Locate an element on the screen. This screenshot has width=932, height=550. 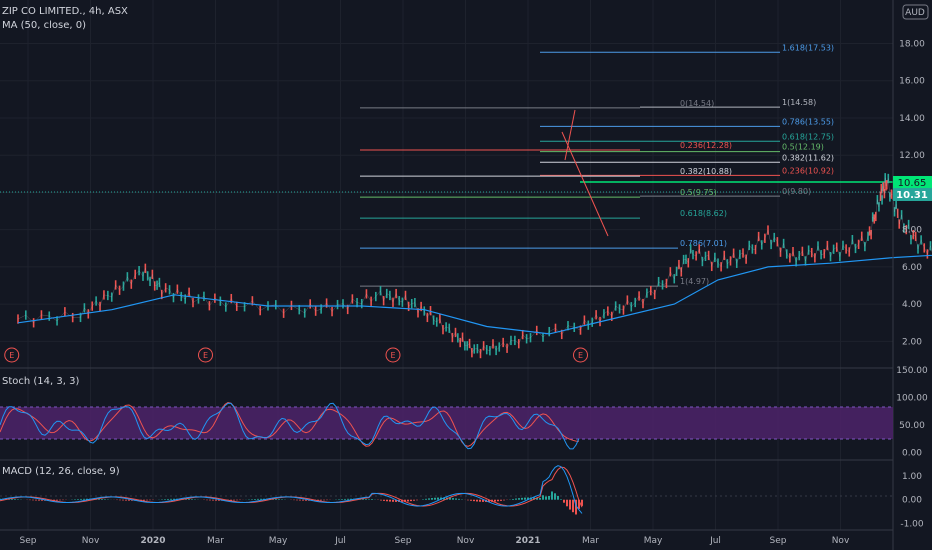
fib-level-label: 0(9.80) is located at coordinates (796, 191).